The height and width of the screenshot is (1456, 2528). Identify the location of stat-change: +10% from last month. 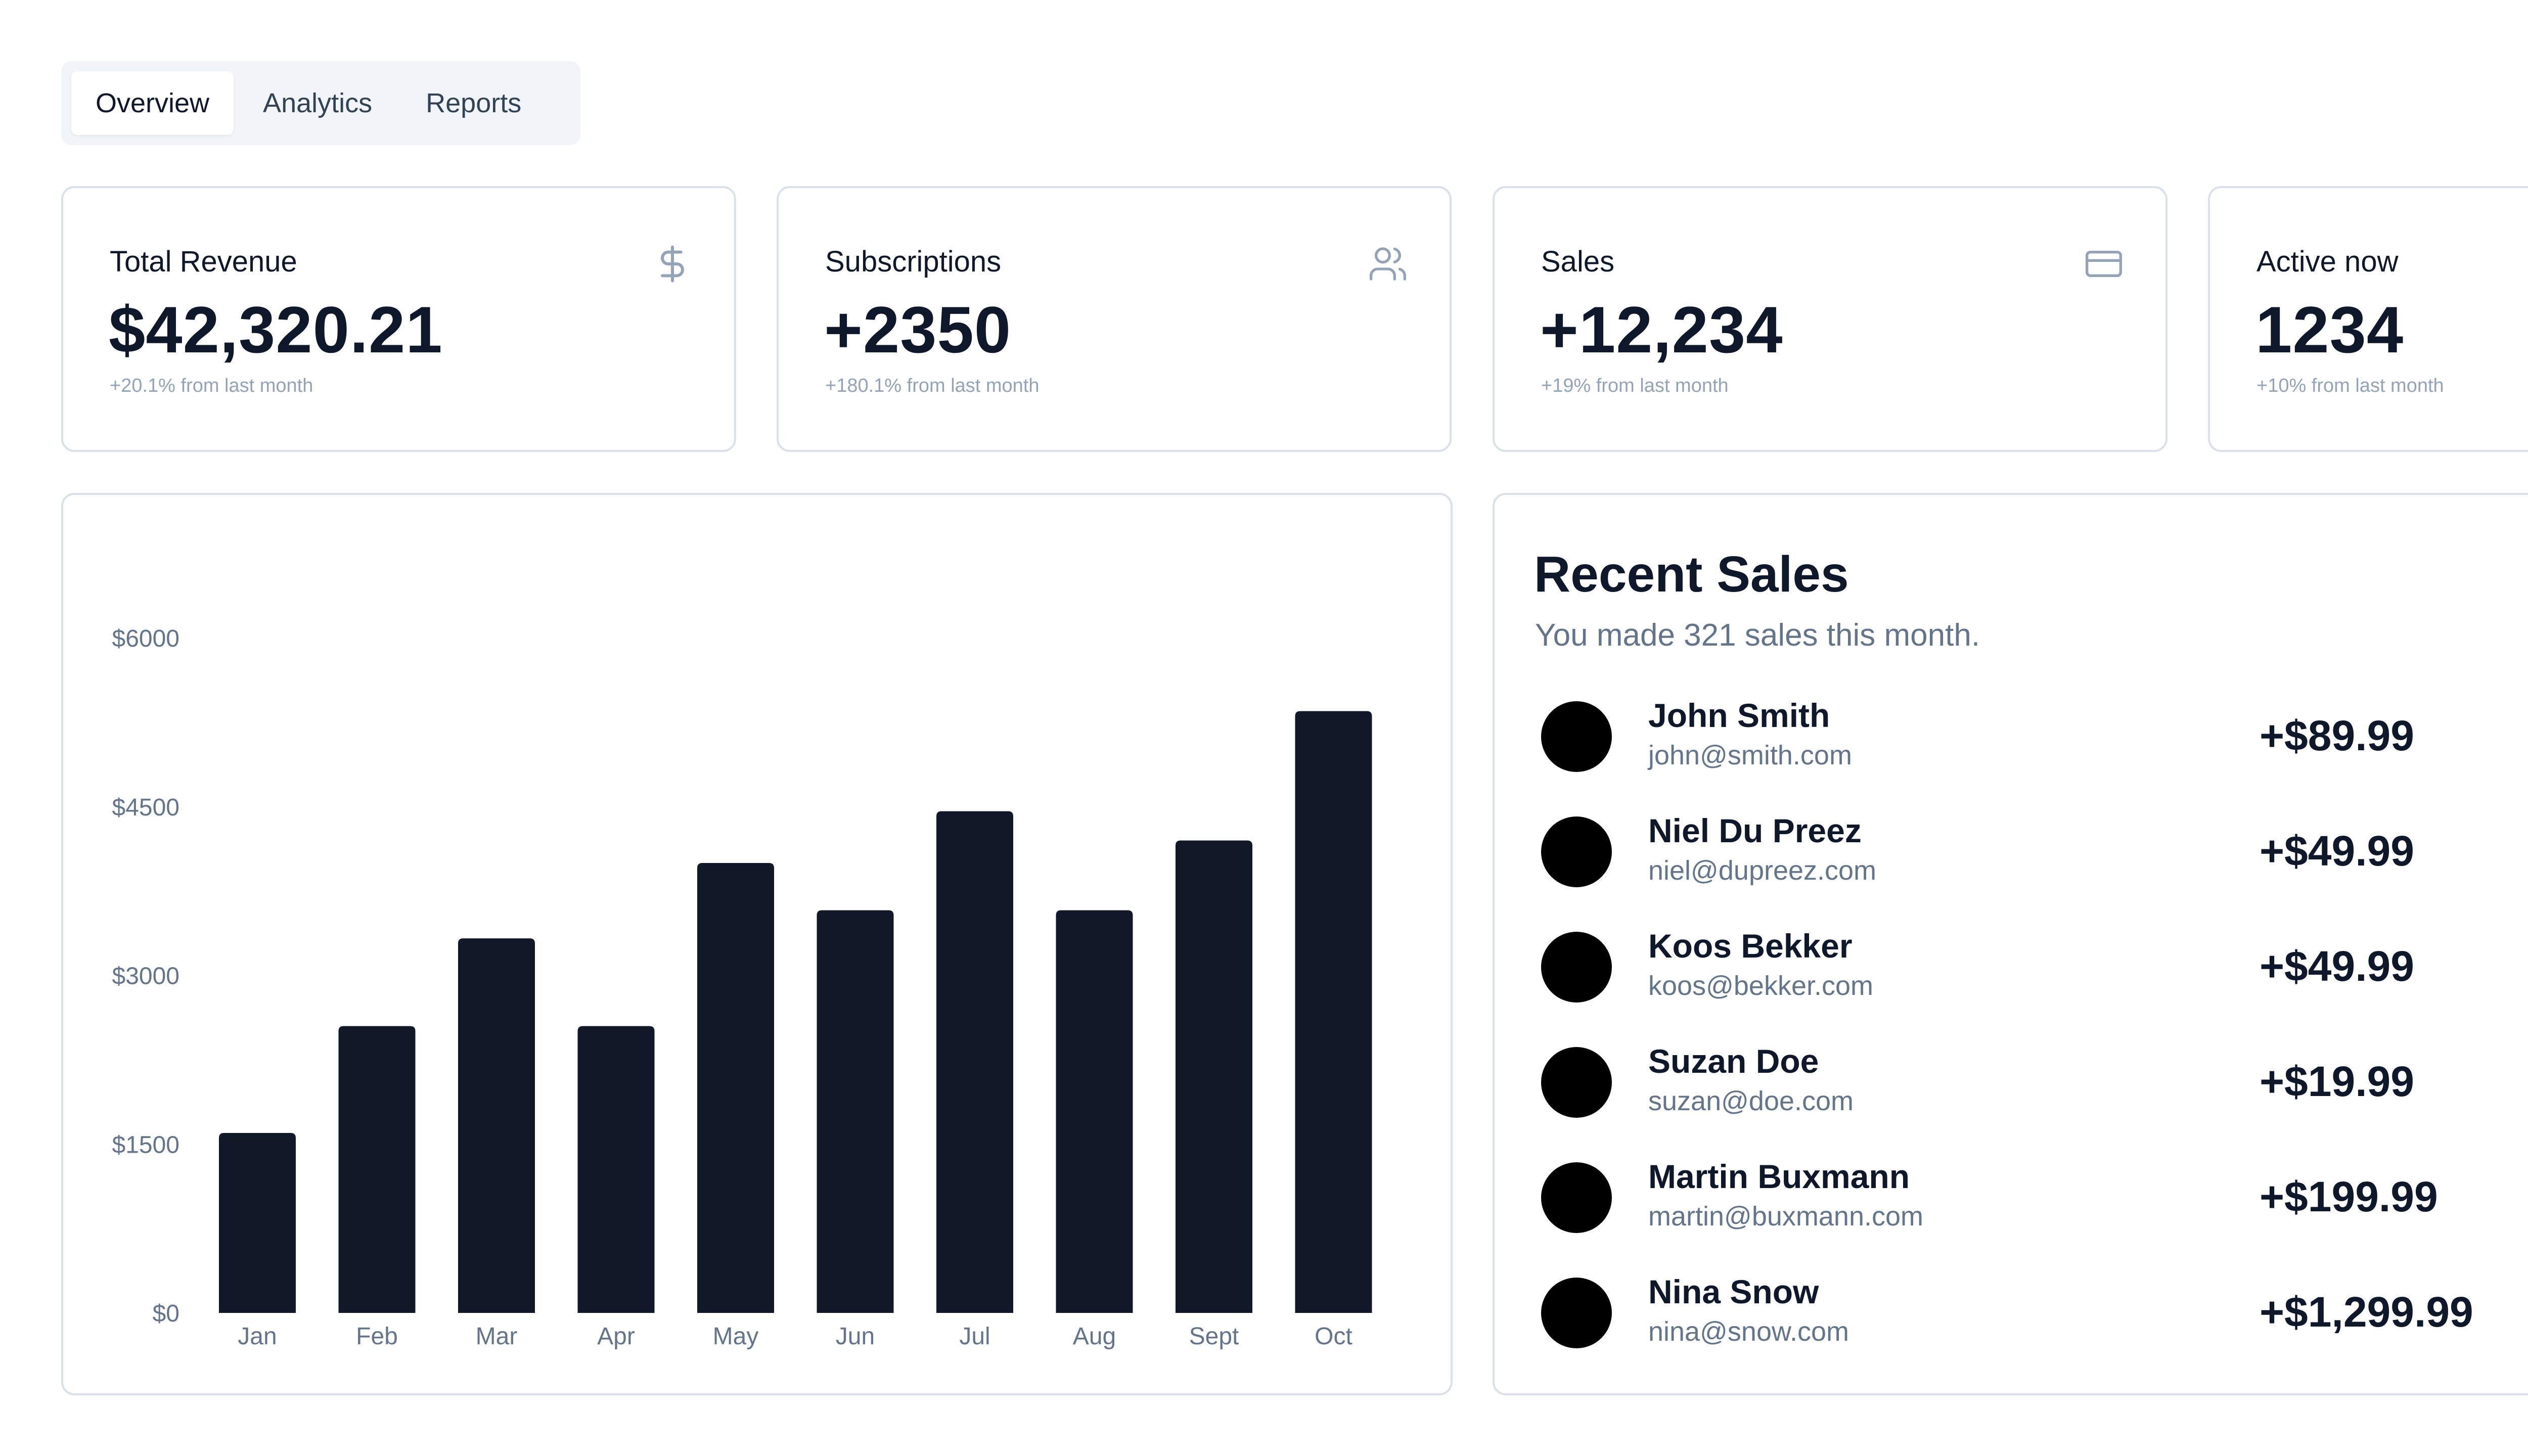
(2350, 385).